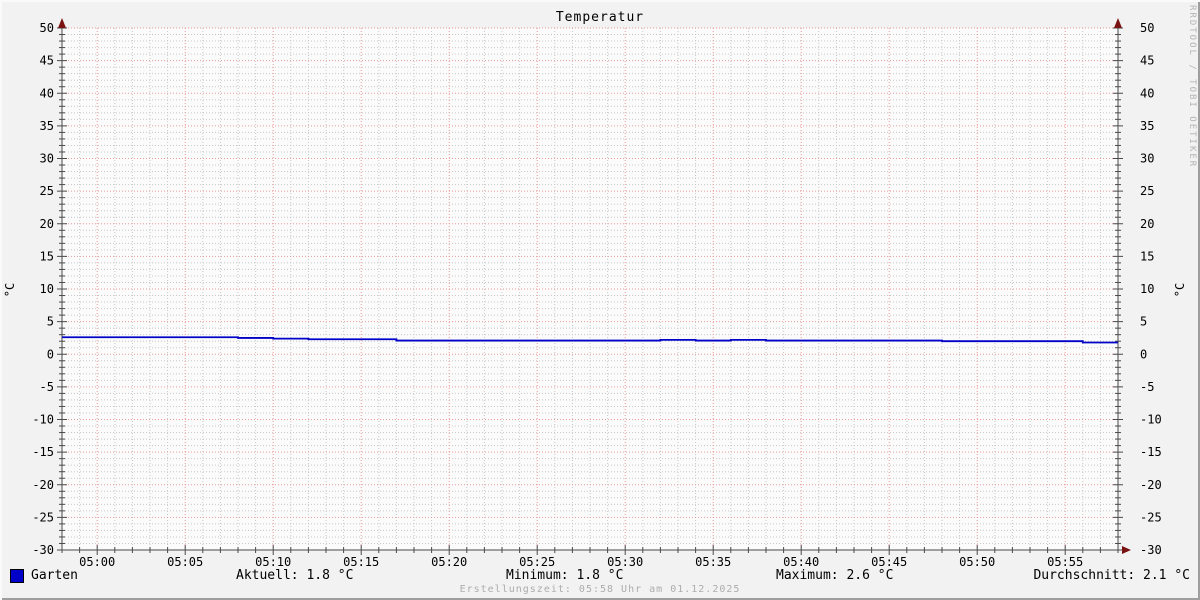 This screenshot has height=600, width=1200. I want to click on svg-text: 05:25, so click(537, 562).